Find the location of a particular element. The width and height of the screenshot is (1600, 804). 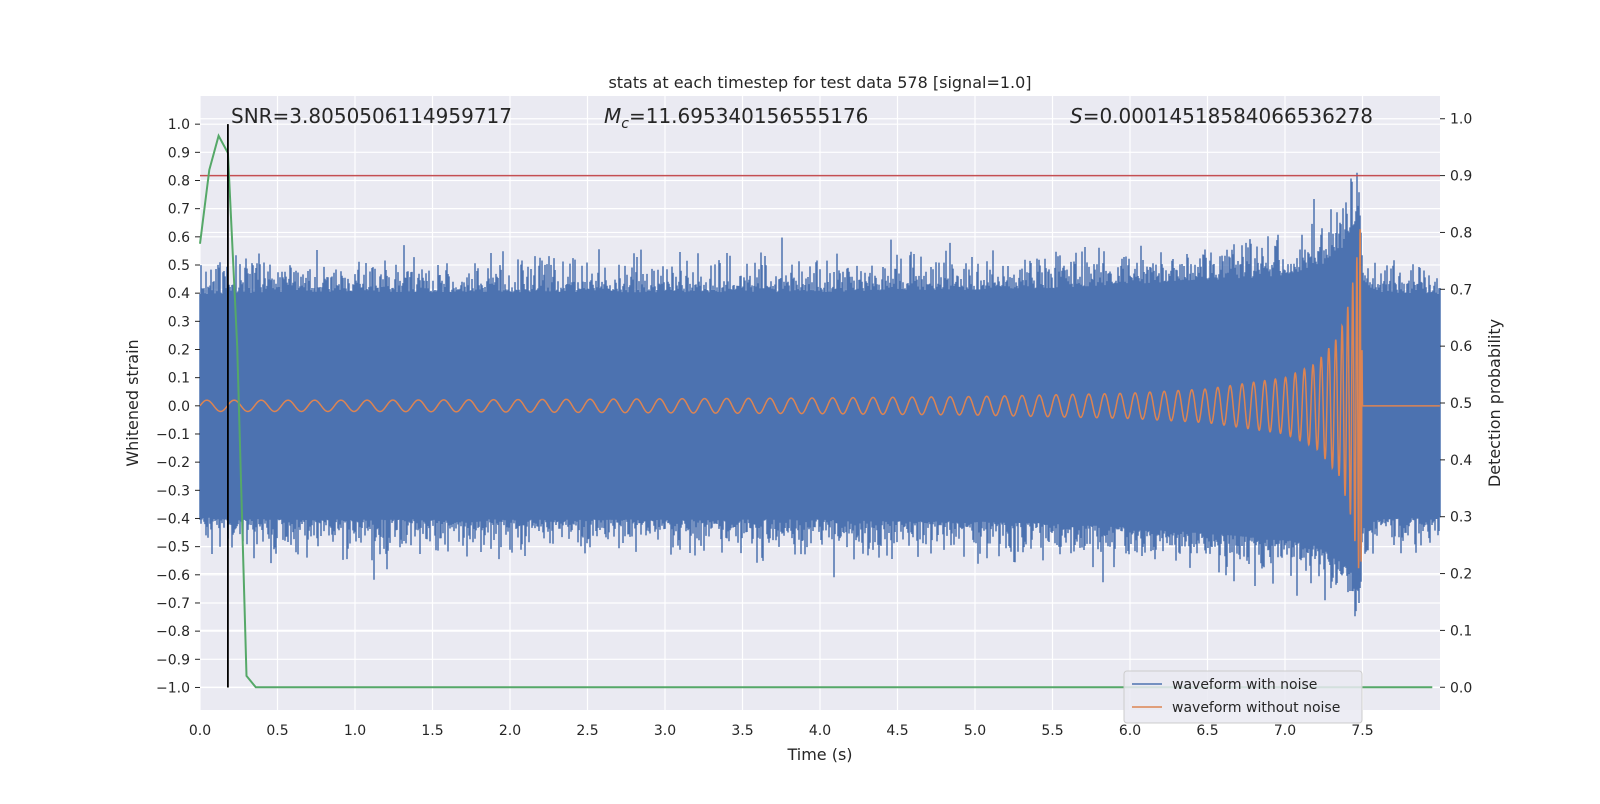

s-annotation: S=0.00014518584066536278 is located at coordinates (1221, 116).